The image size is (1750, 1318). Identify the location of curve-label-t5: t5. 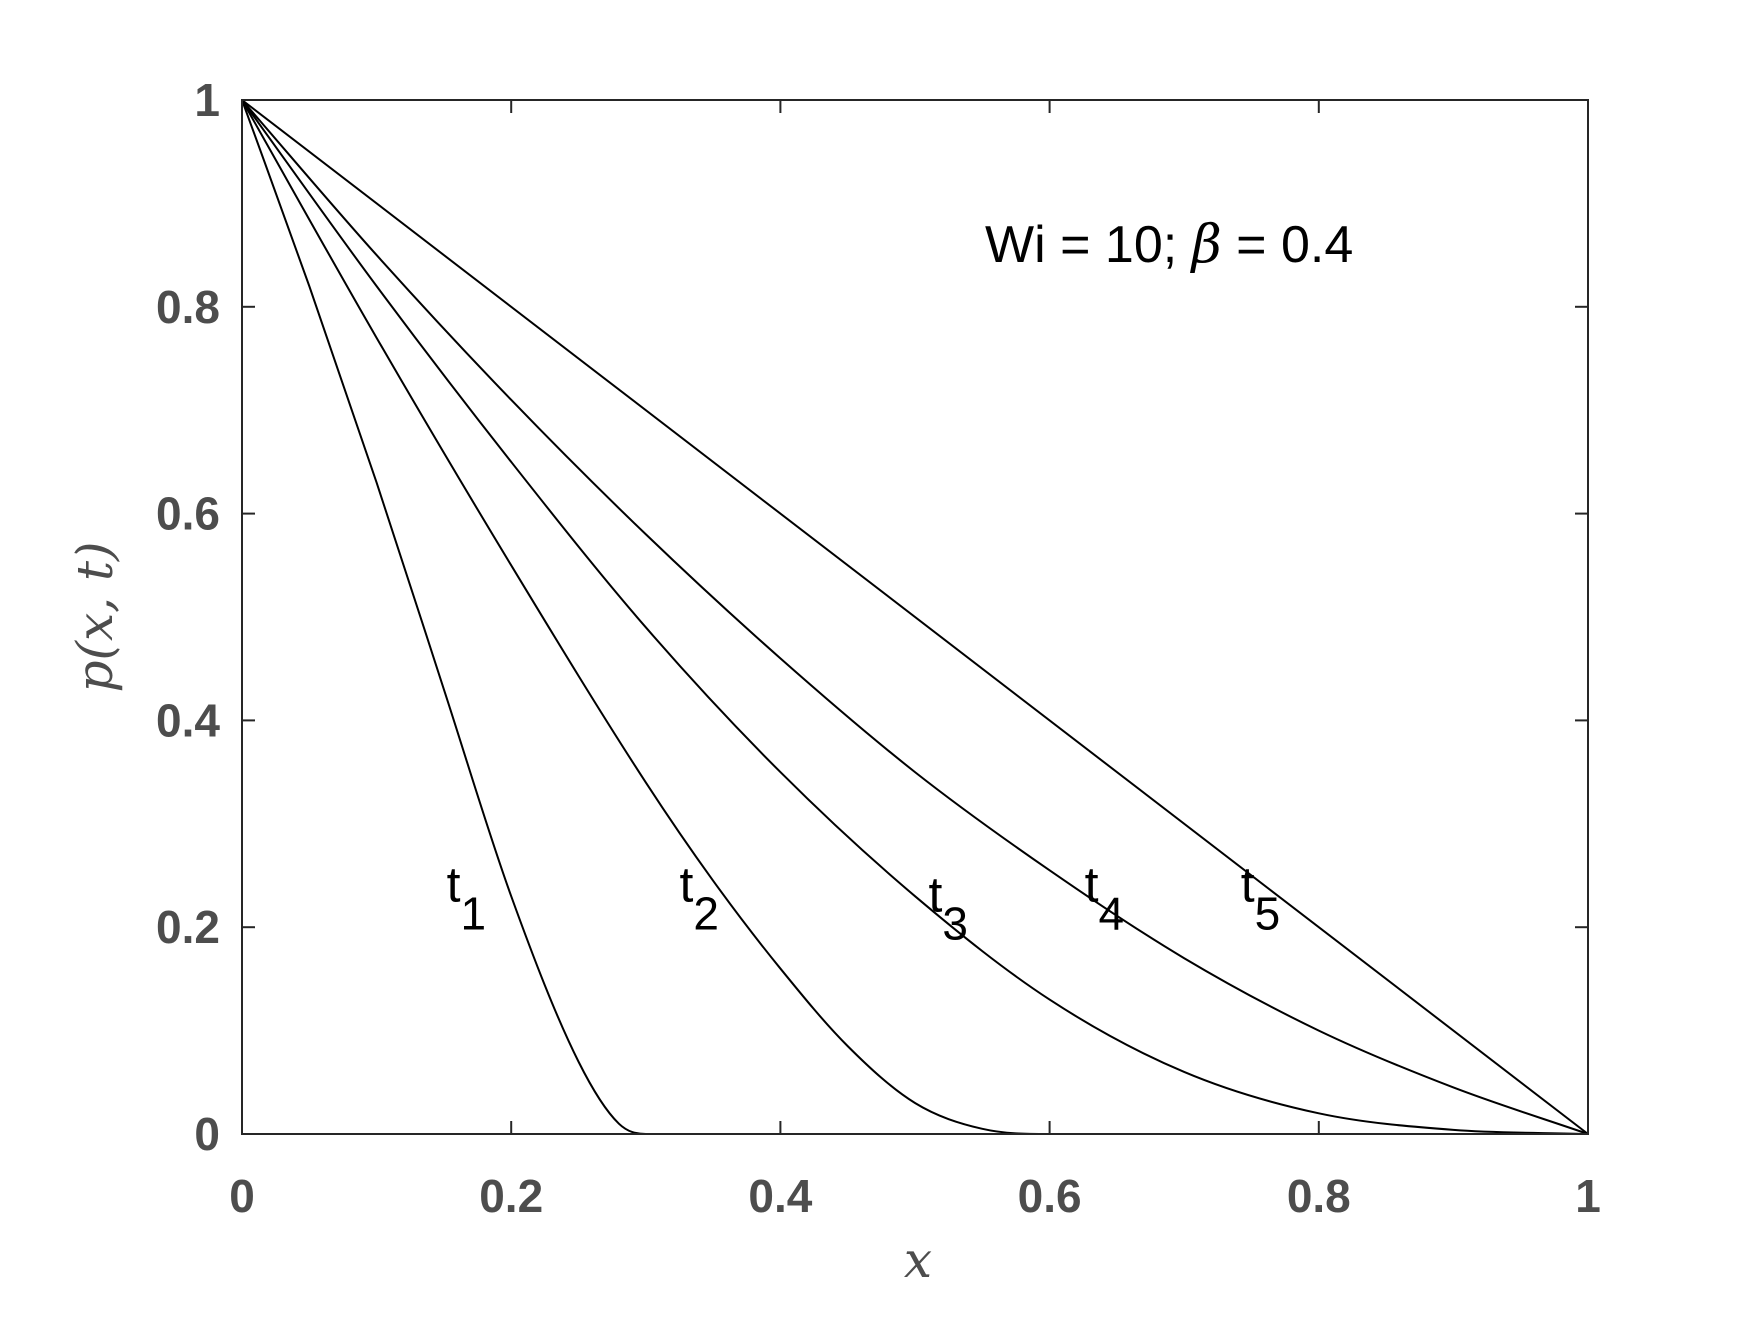
(1261, 897).